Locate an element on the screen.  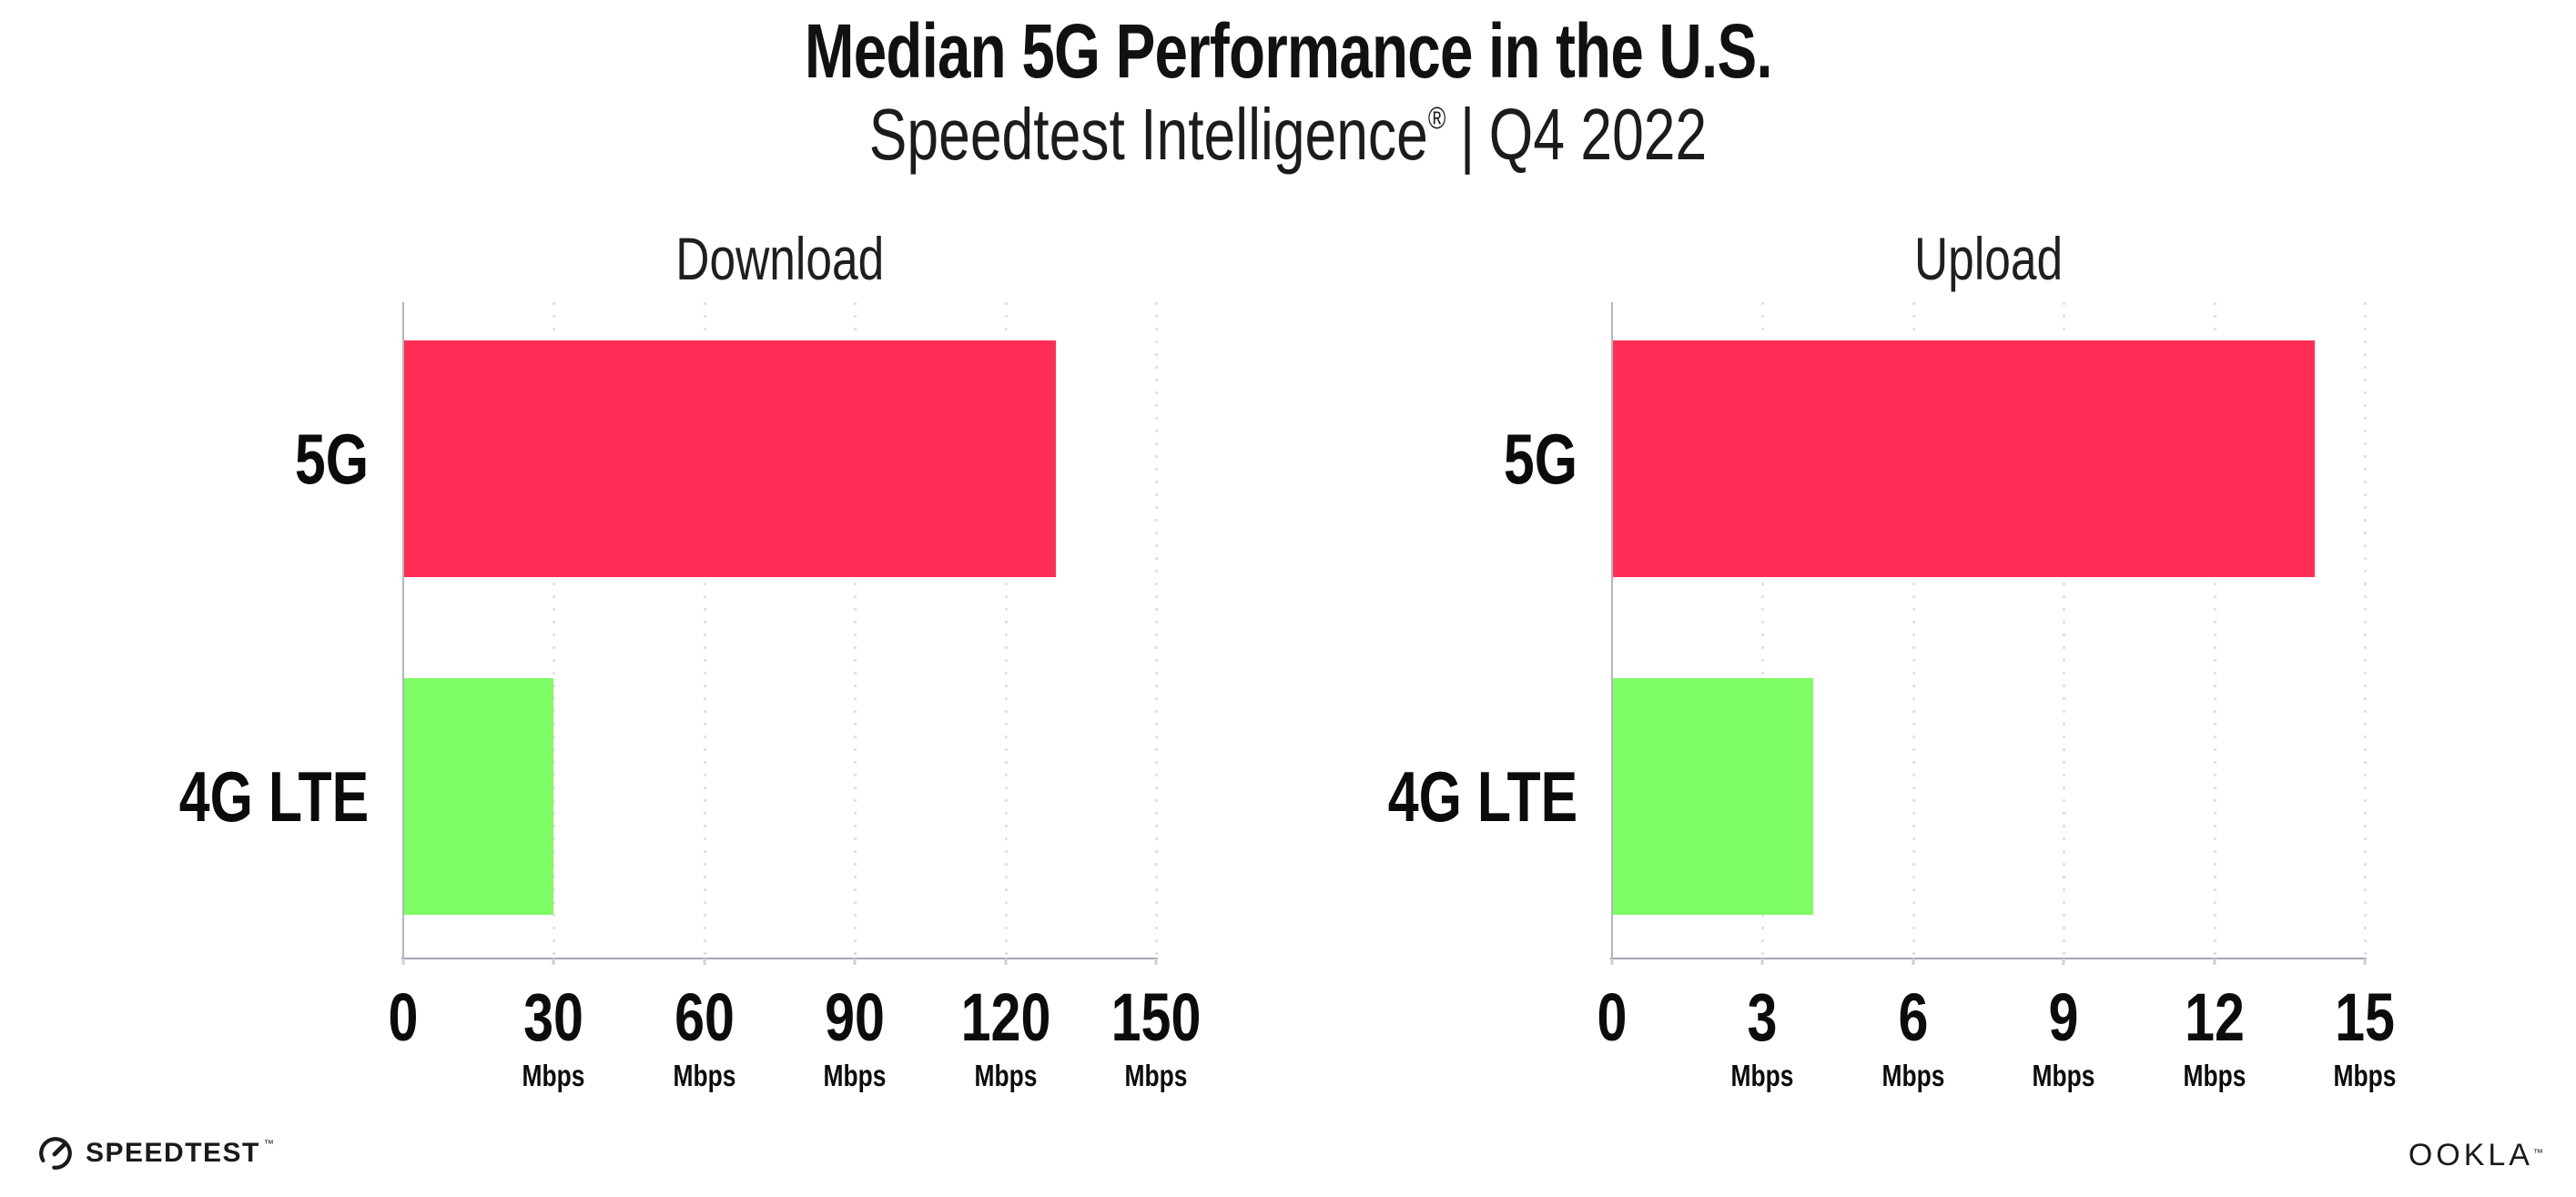
x-tick-15: 15 Mbps is located at coordinates (2365, 1036).